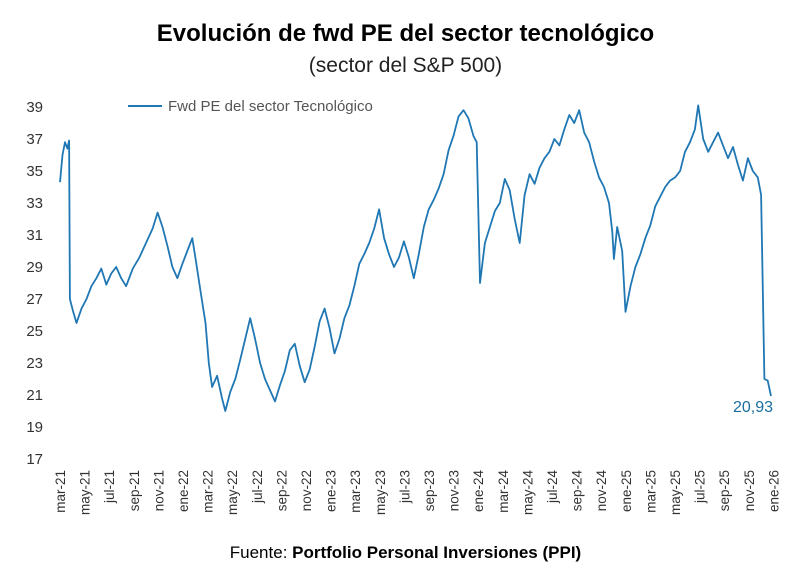 The image size is (811, 569). What do you see at coordinates (34, 283) in the screenshot?
I see `y-axis-ticks: 39 37 35 33 31 29 27 25 23 21 19 17` at bounding box center [34, 283].